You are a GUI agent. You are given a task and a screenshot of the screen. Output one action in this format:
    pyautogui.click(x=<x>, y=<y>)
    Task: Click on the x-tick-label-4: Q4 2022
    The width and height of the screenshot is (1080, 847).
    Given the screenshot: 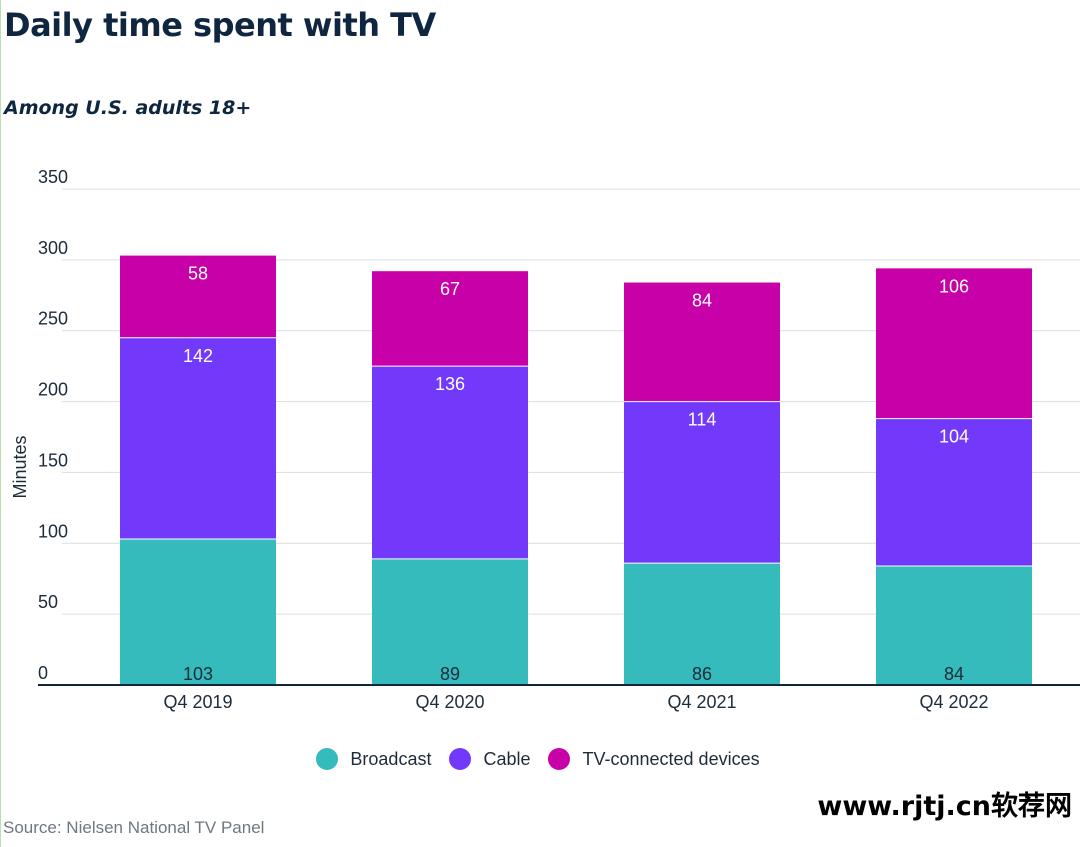 What is the action you would take?
    pyautogui.click(x=953, y=702)
    